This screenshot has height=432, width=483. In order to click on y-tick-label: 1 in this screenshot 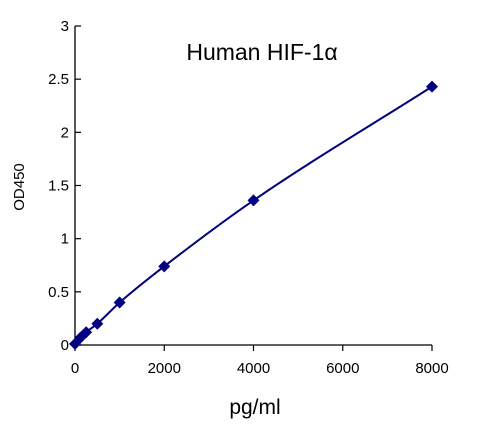, I will do `click(65, 239)`.